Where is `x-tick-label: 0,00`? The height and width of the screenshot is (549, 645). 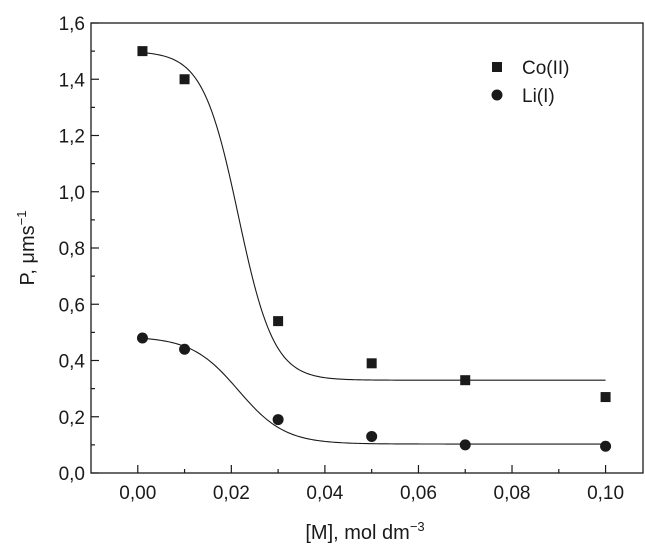 x-tick-label: 0,00 is located at coordinates (137, 493).